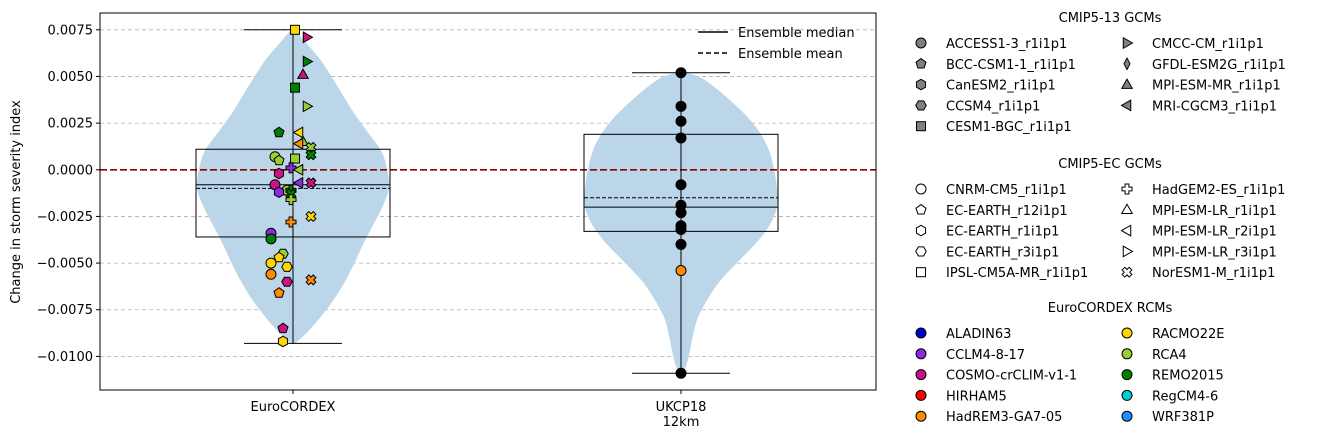 The width and height of the screenshot is (1323, 440). I want to click on legend-entry-label: HadREM3-GA7-05, so click(1004, 417).